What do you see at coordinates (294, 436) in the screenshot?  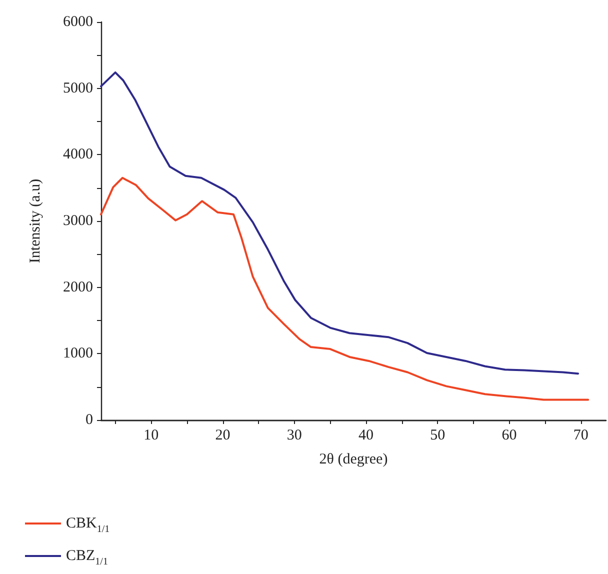 I see `x-tick-label: 30` at bounding box center [294, 436].